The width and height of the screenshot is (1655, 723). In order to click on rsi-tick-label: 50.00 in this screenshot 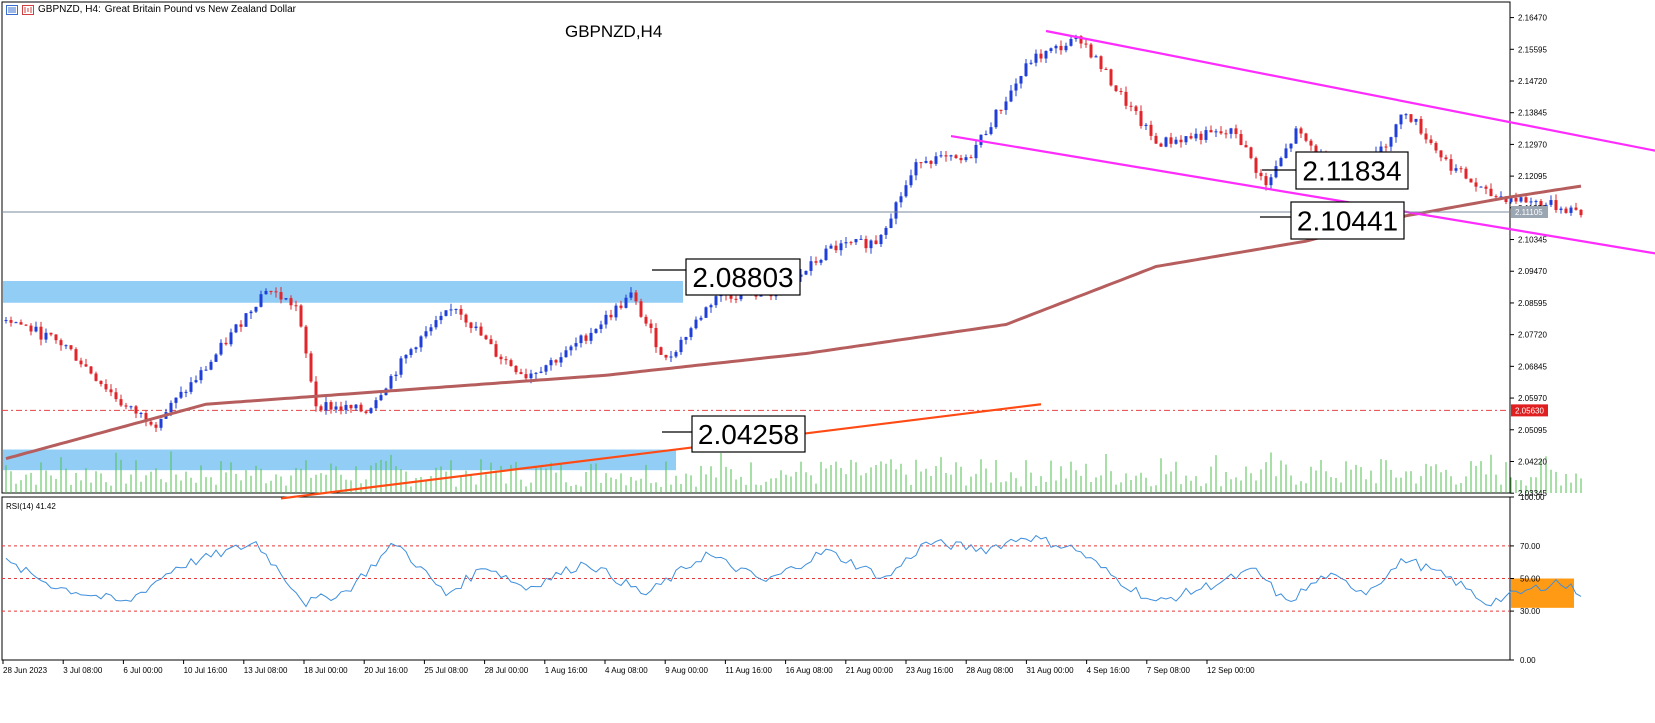, I will do `click(1530, 579)`.